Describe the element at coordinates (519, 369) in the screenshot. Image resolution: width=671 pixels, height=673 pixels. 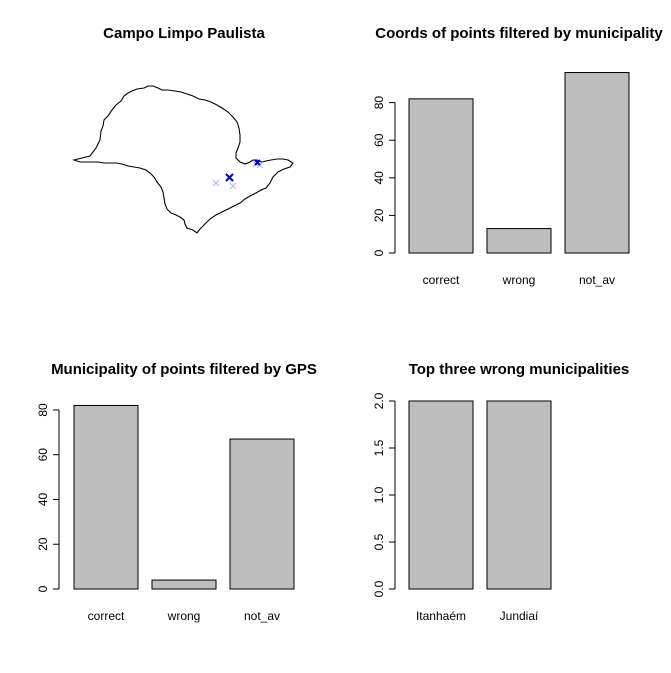
I see `chart-title: Top three wrong municipalities` at that location.